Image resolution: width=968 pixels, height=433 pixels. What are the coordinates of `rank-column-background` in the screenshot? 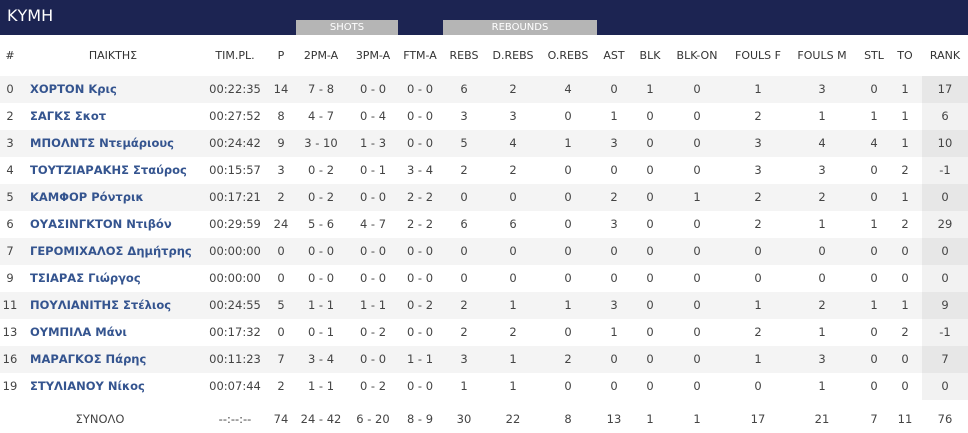 It's located at (945, 238).